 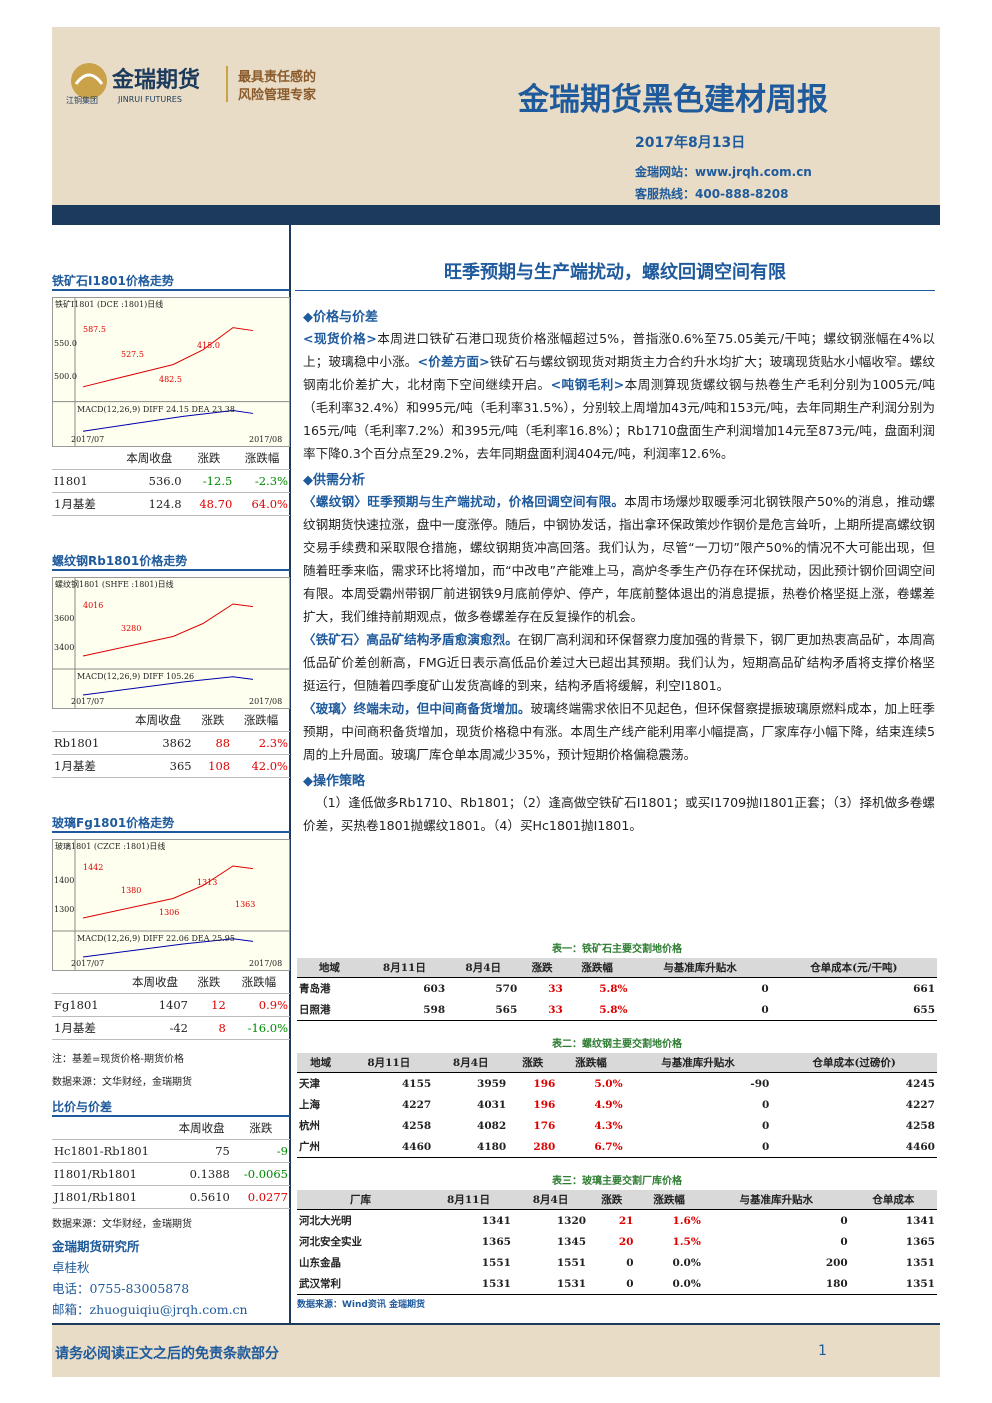 I want to click on table-caption: 表一：铁矿石主要交割地价格, so click(x=617, y=949).